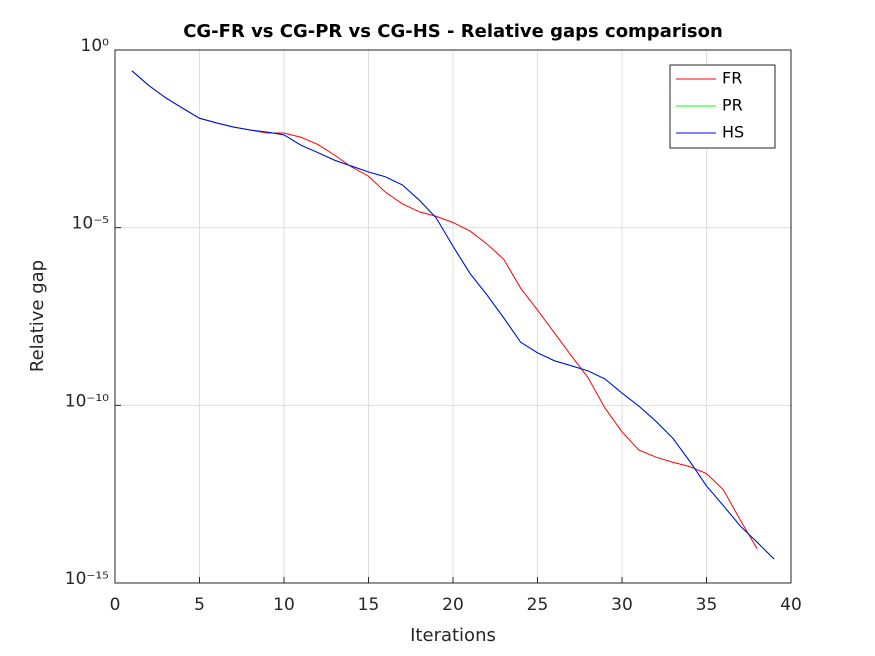 Image resolution: width=875 pixels, height=656 pixels. What do you see at coordinates (453, 635) in the screenshot?
I see `x-axis-label: Iterations` at bounding box center [453, 635].